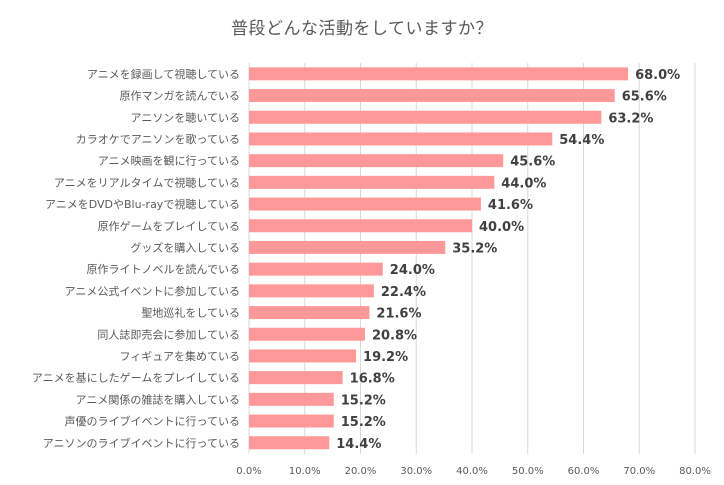  I want to click on category-label: アニメを録画して視聴している, so click(163, 74).